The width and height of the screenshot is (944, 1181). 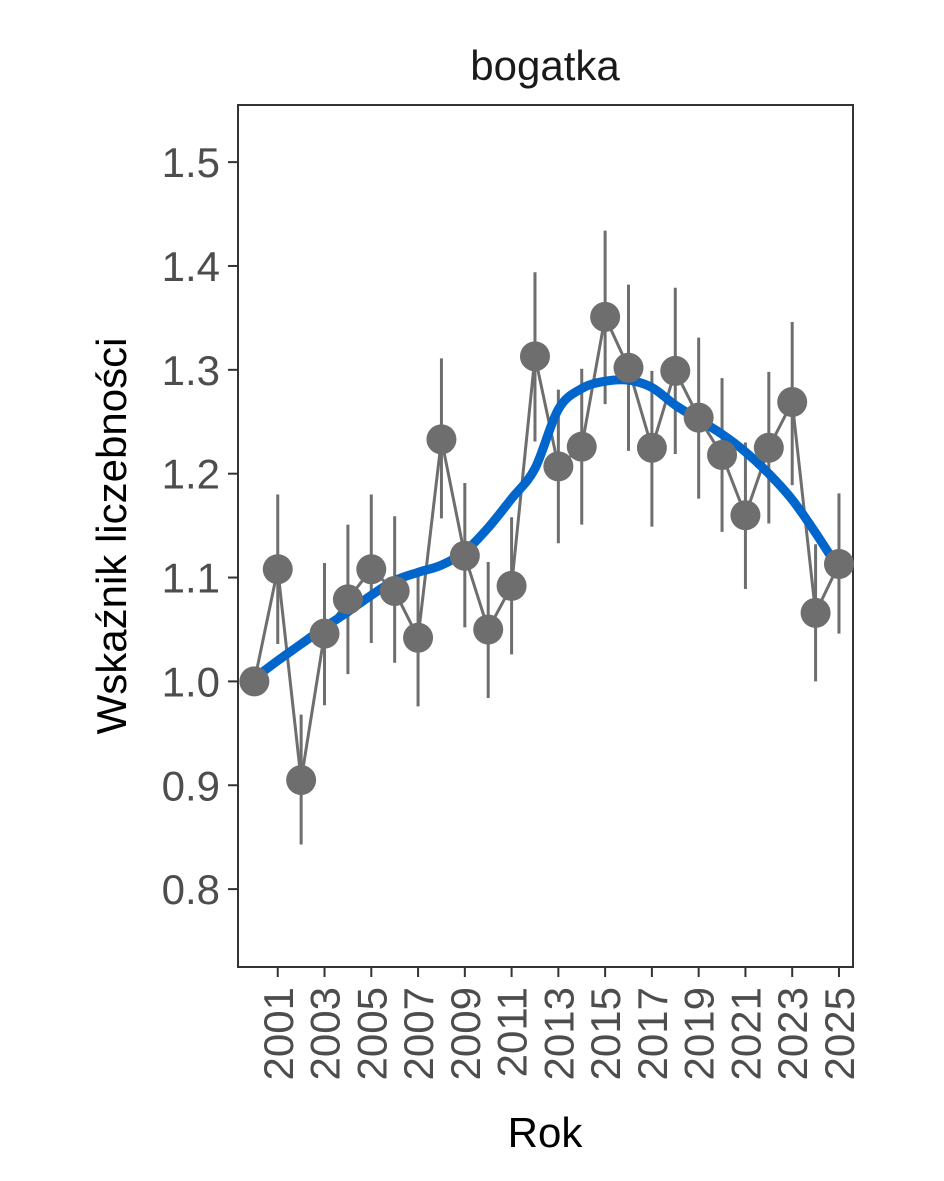 What do you see at coordinates (325, 1033) in the screenshot?
I see `x-tick-label: 2003` at bounding box center [325, 1033].